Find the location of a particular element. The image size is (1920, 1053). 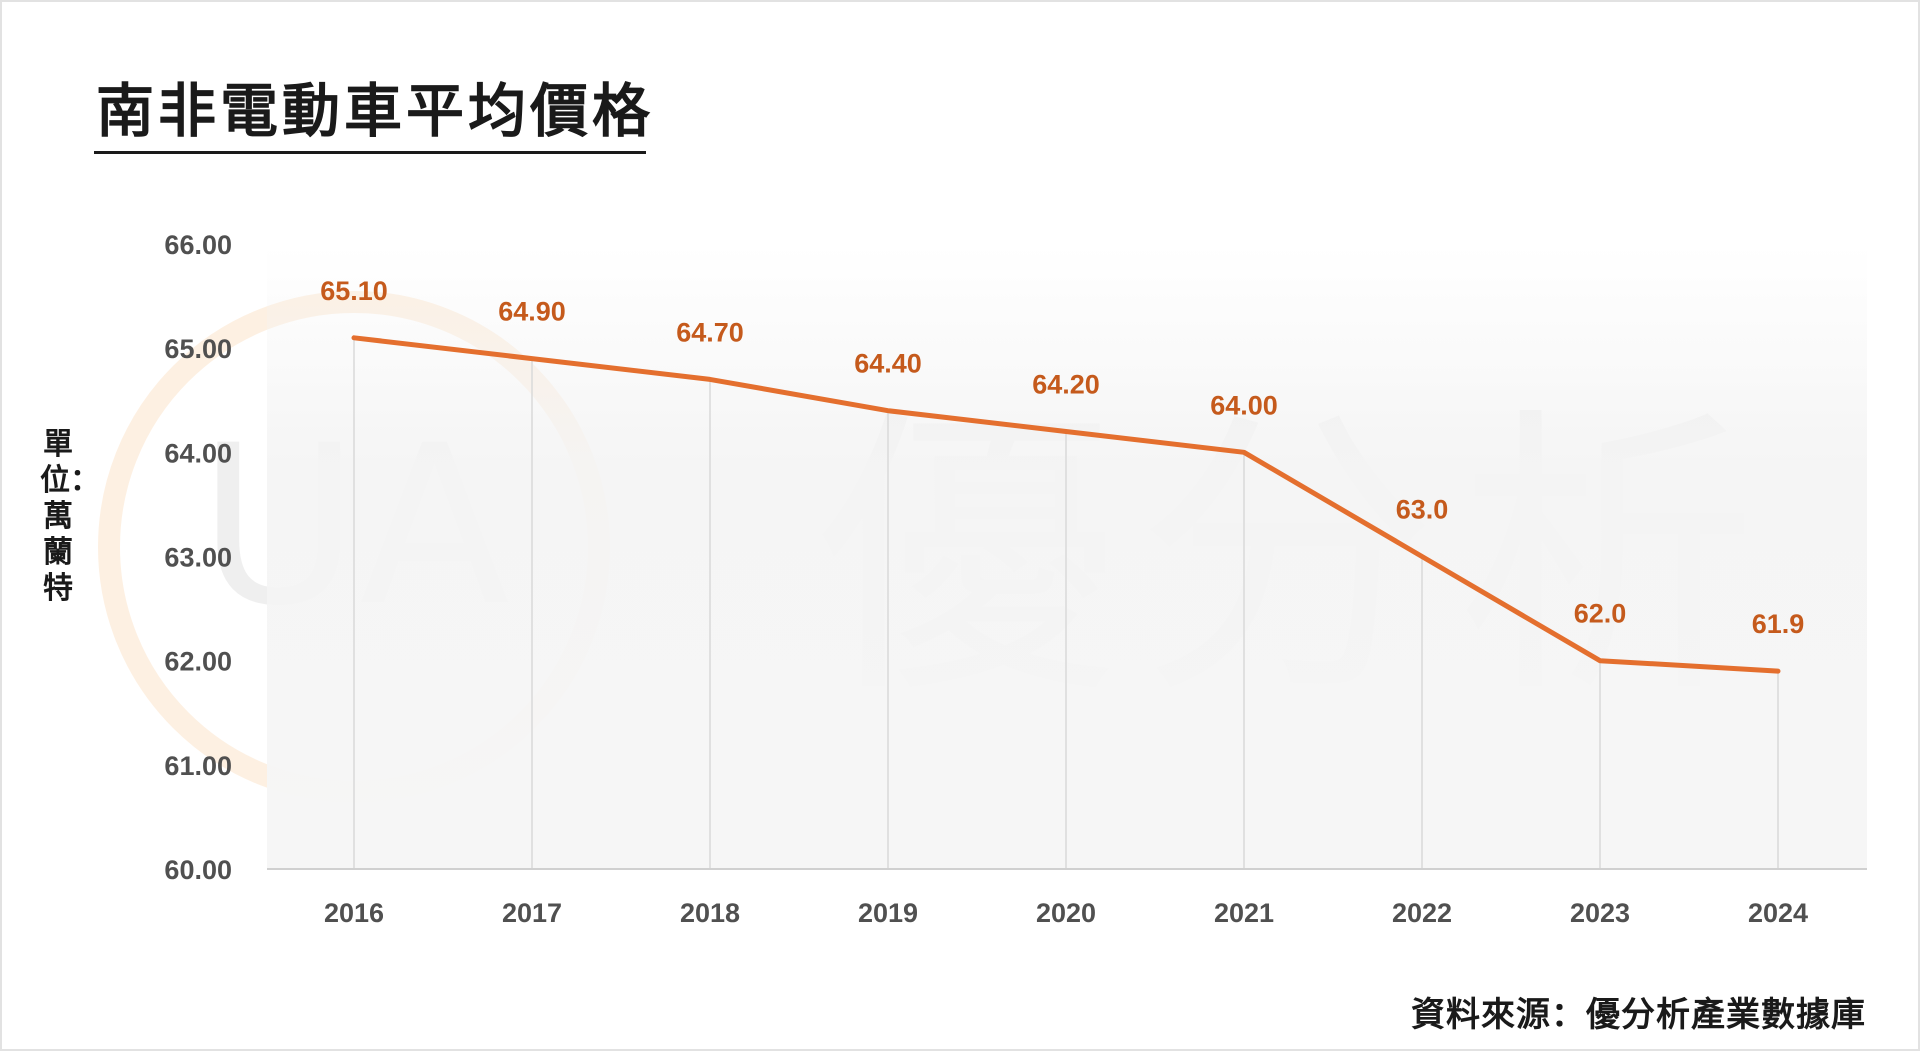

y-tick-label: 61.00 is located at coordinates (198, 766).